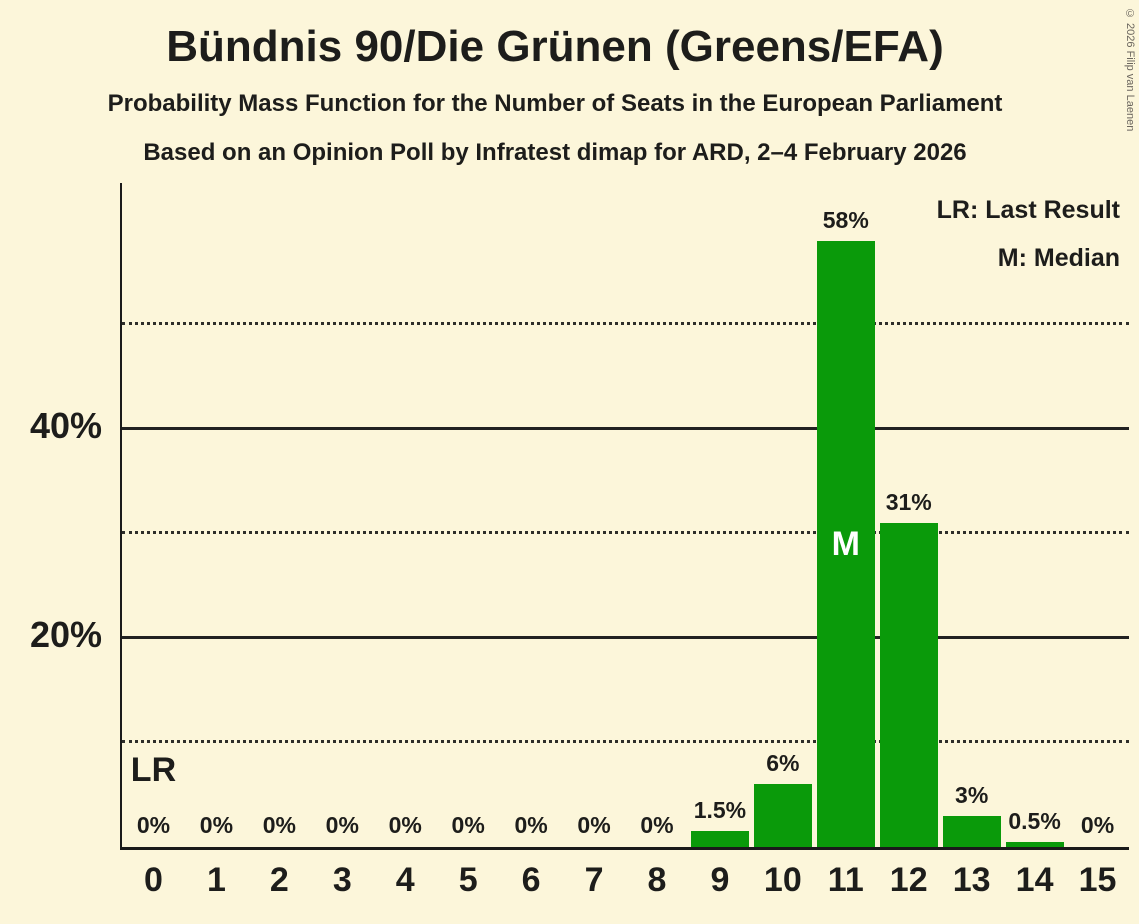 The height and width of the screenshot is (924, 1139). What do you see at coordinates (153, 770) in the screenshot?
I see `last-result-marker: LR` at bounding box center [153, 770].